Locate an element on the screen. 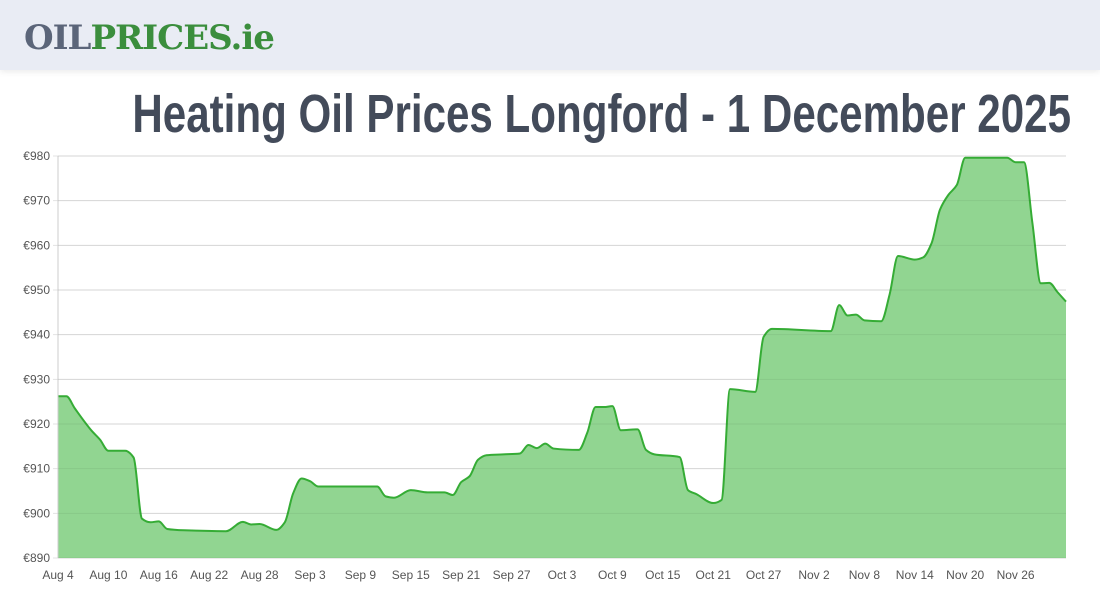 The height and width of the screenshot is (600, 1100). y-tick-label: €940 is located at coordinates (36, 335).